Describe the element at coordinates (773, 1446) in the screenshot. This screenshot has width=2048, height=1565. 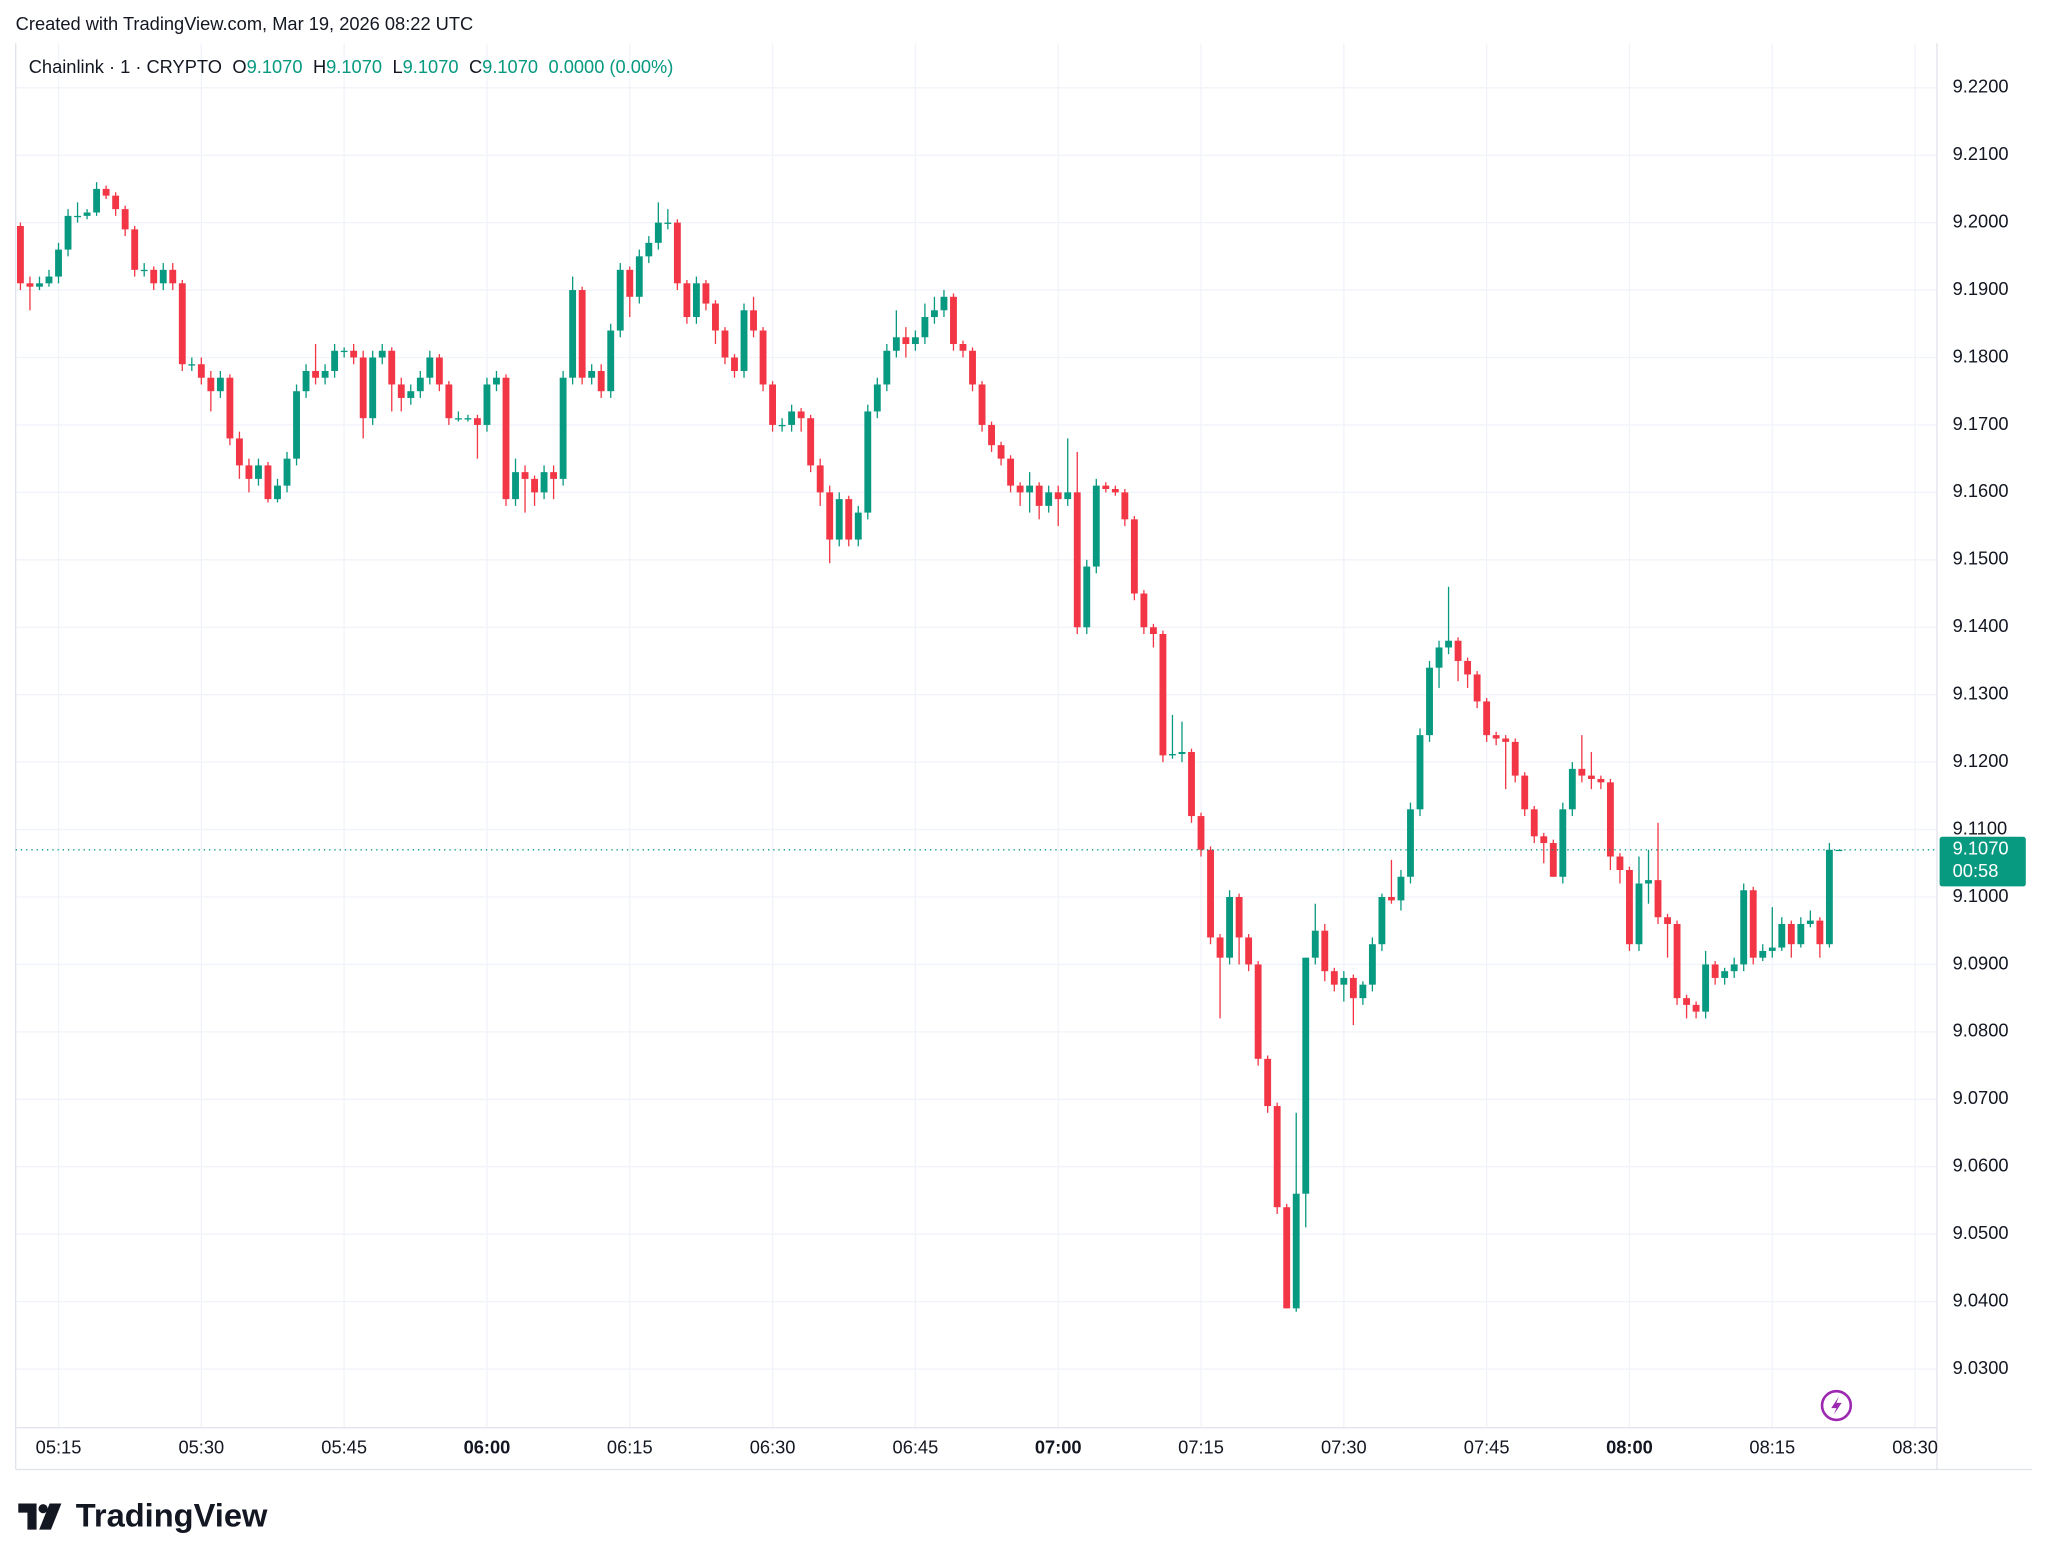
I see `x-tick-label: 06:30` at that location.